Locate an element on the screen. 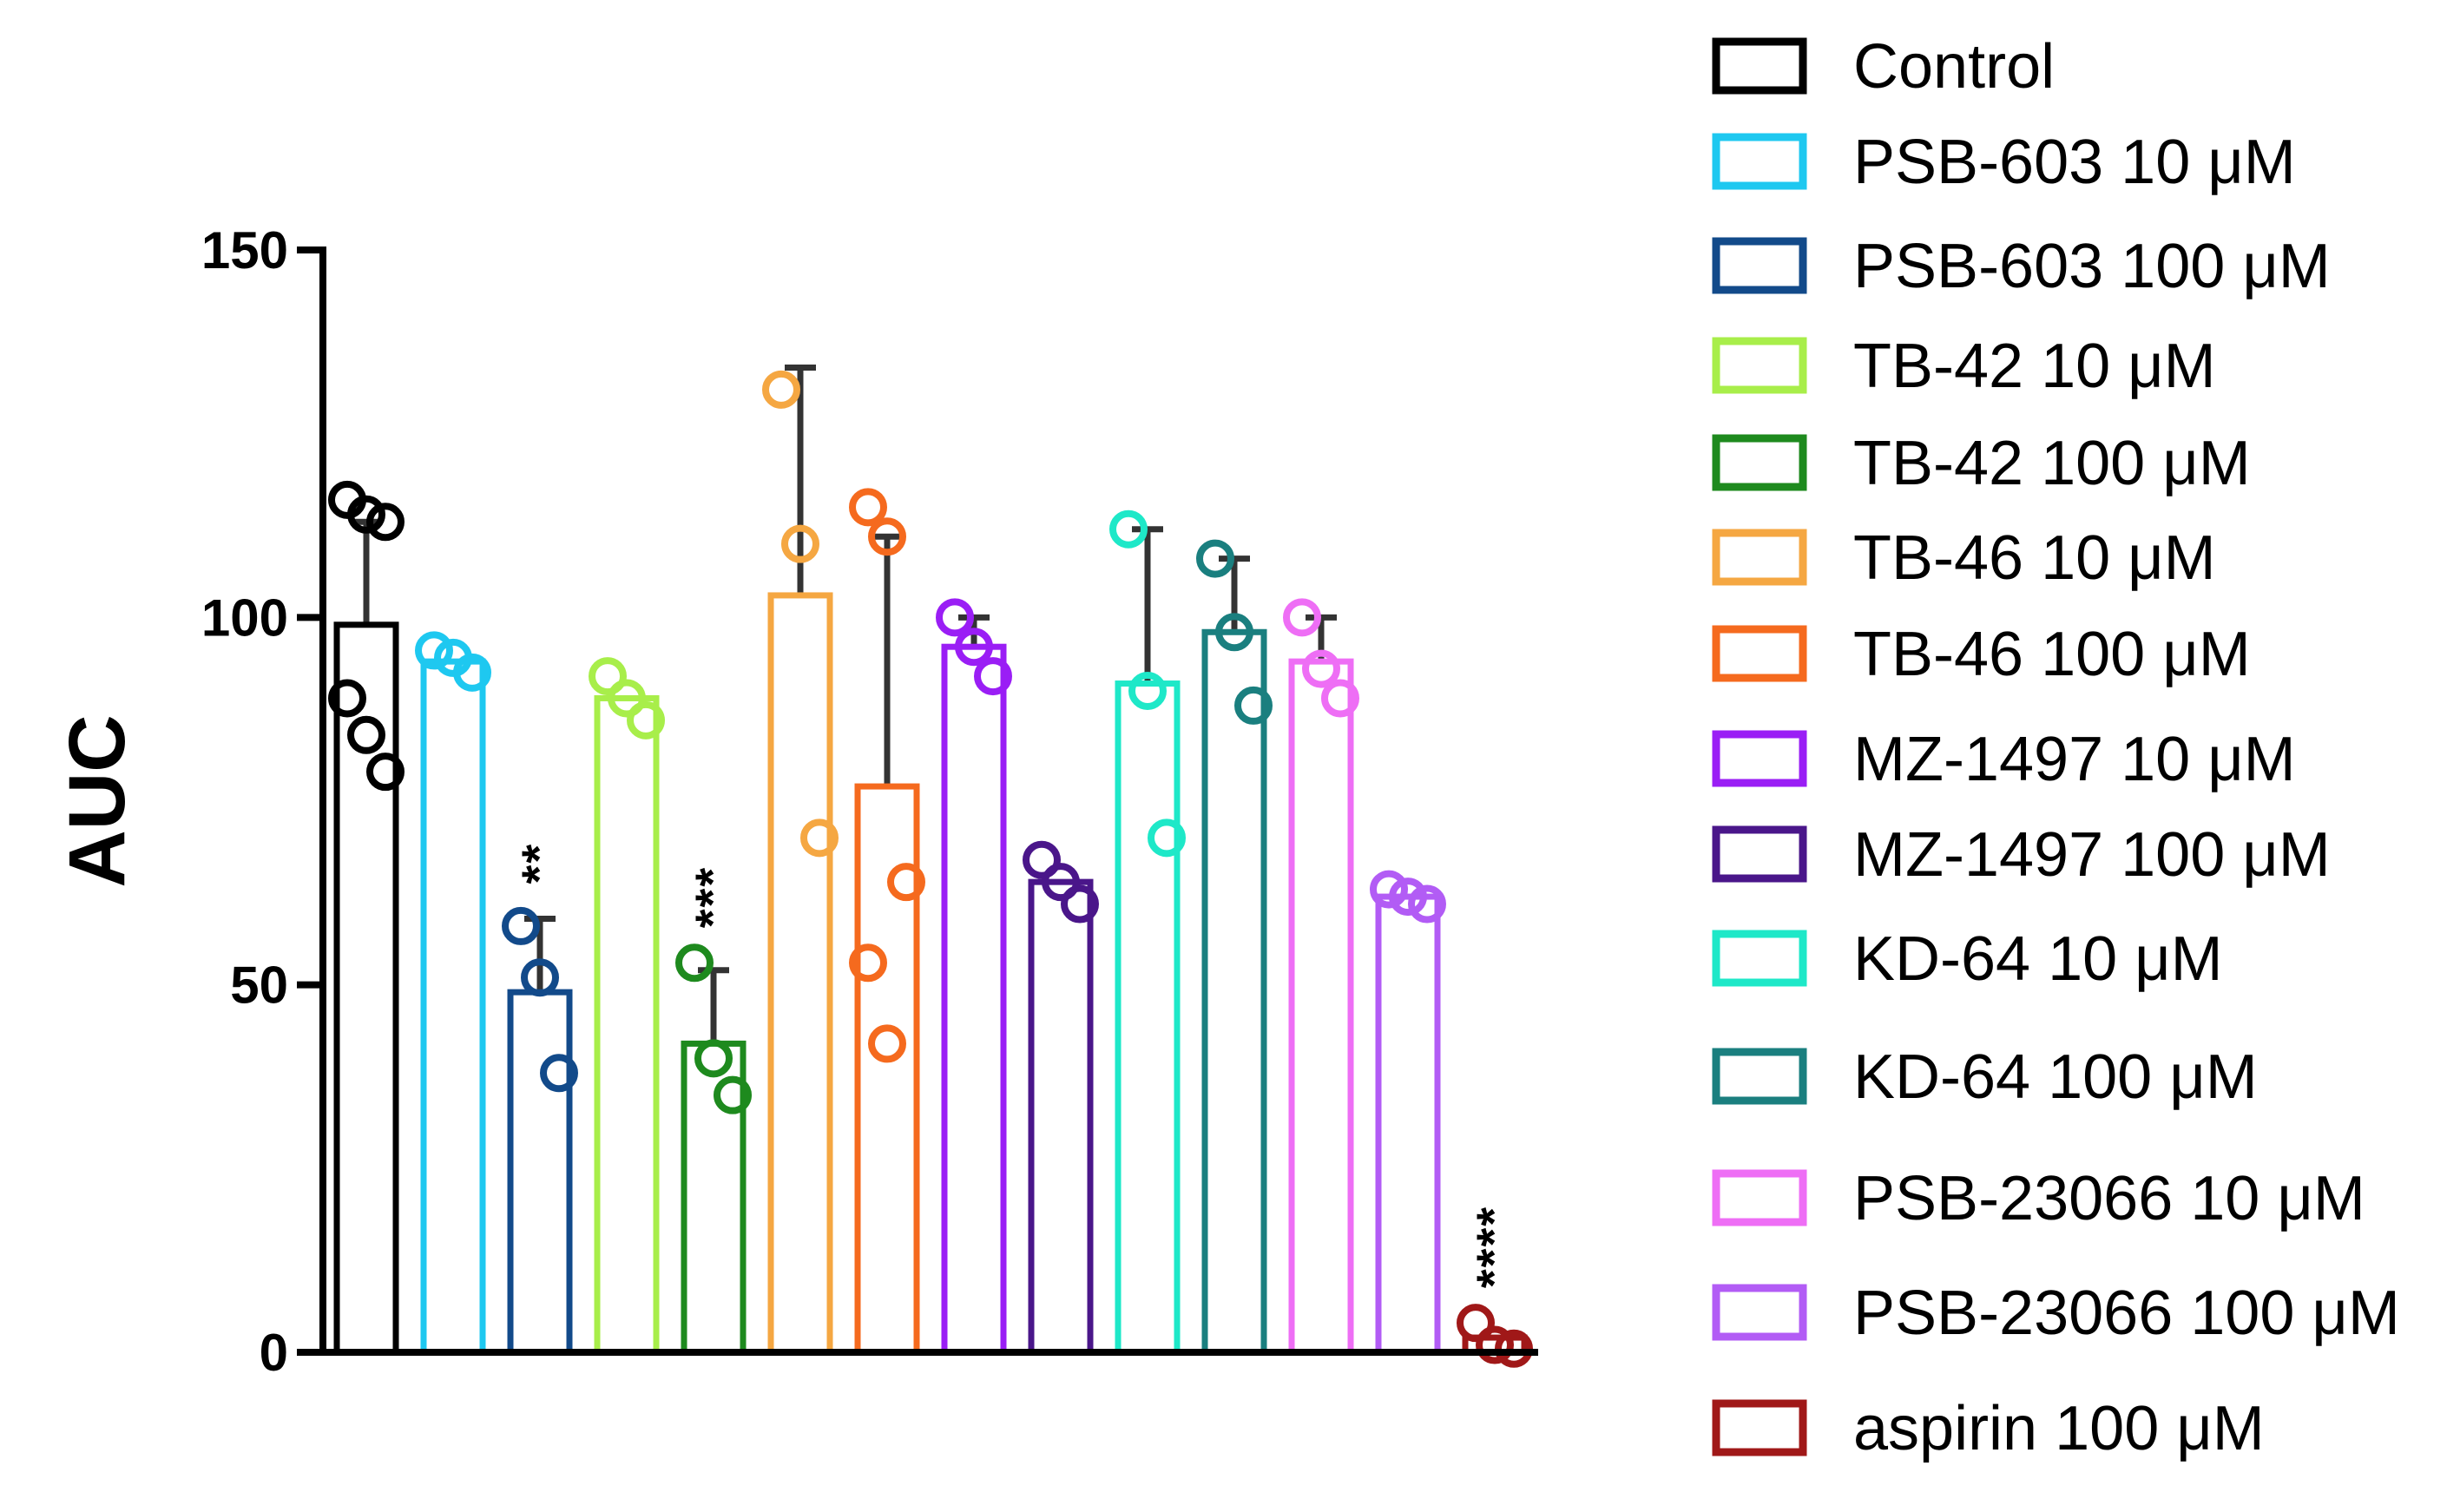  series-group: *** is located at coordinates (713, 1111).